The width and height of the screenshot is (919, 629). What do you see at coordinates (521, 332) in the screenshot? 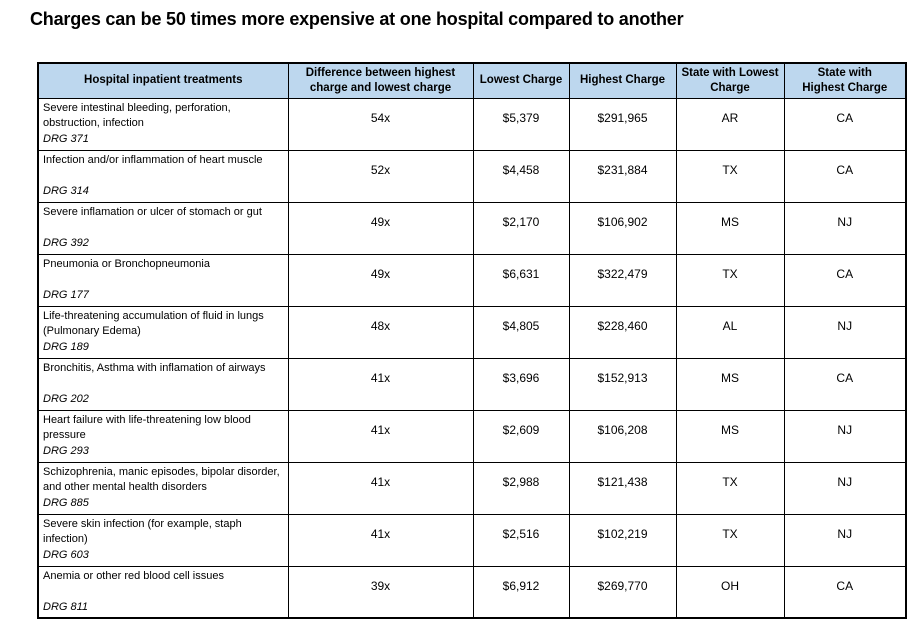
I see `lowest-charge-cell: $4,805` at bounding box center [521, 332].